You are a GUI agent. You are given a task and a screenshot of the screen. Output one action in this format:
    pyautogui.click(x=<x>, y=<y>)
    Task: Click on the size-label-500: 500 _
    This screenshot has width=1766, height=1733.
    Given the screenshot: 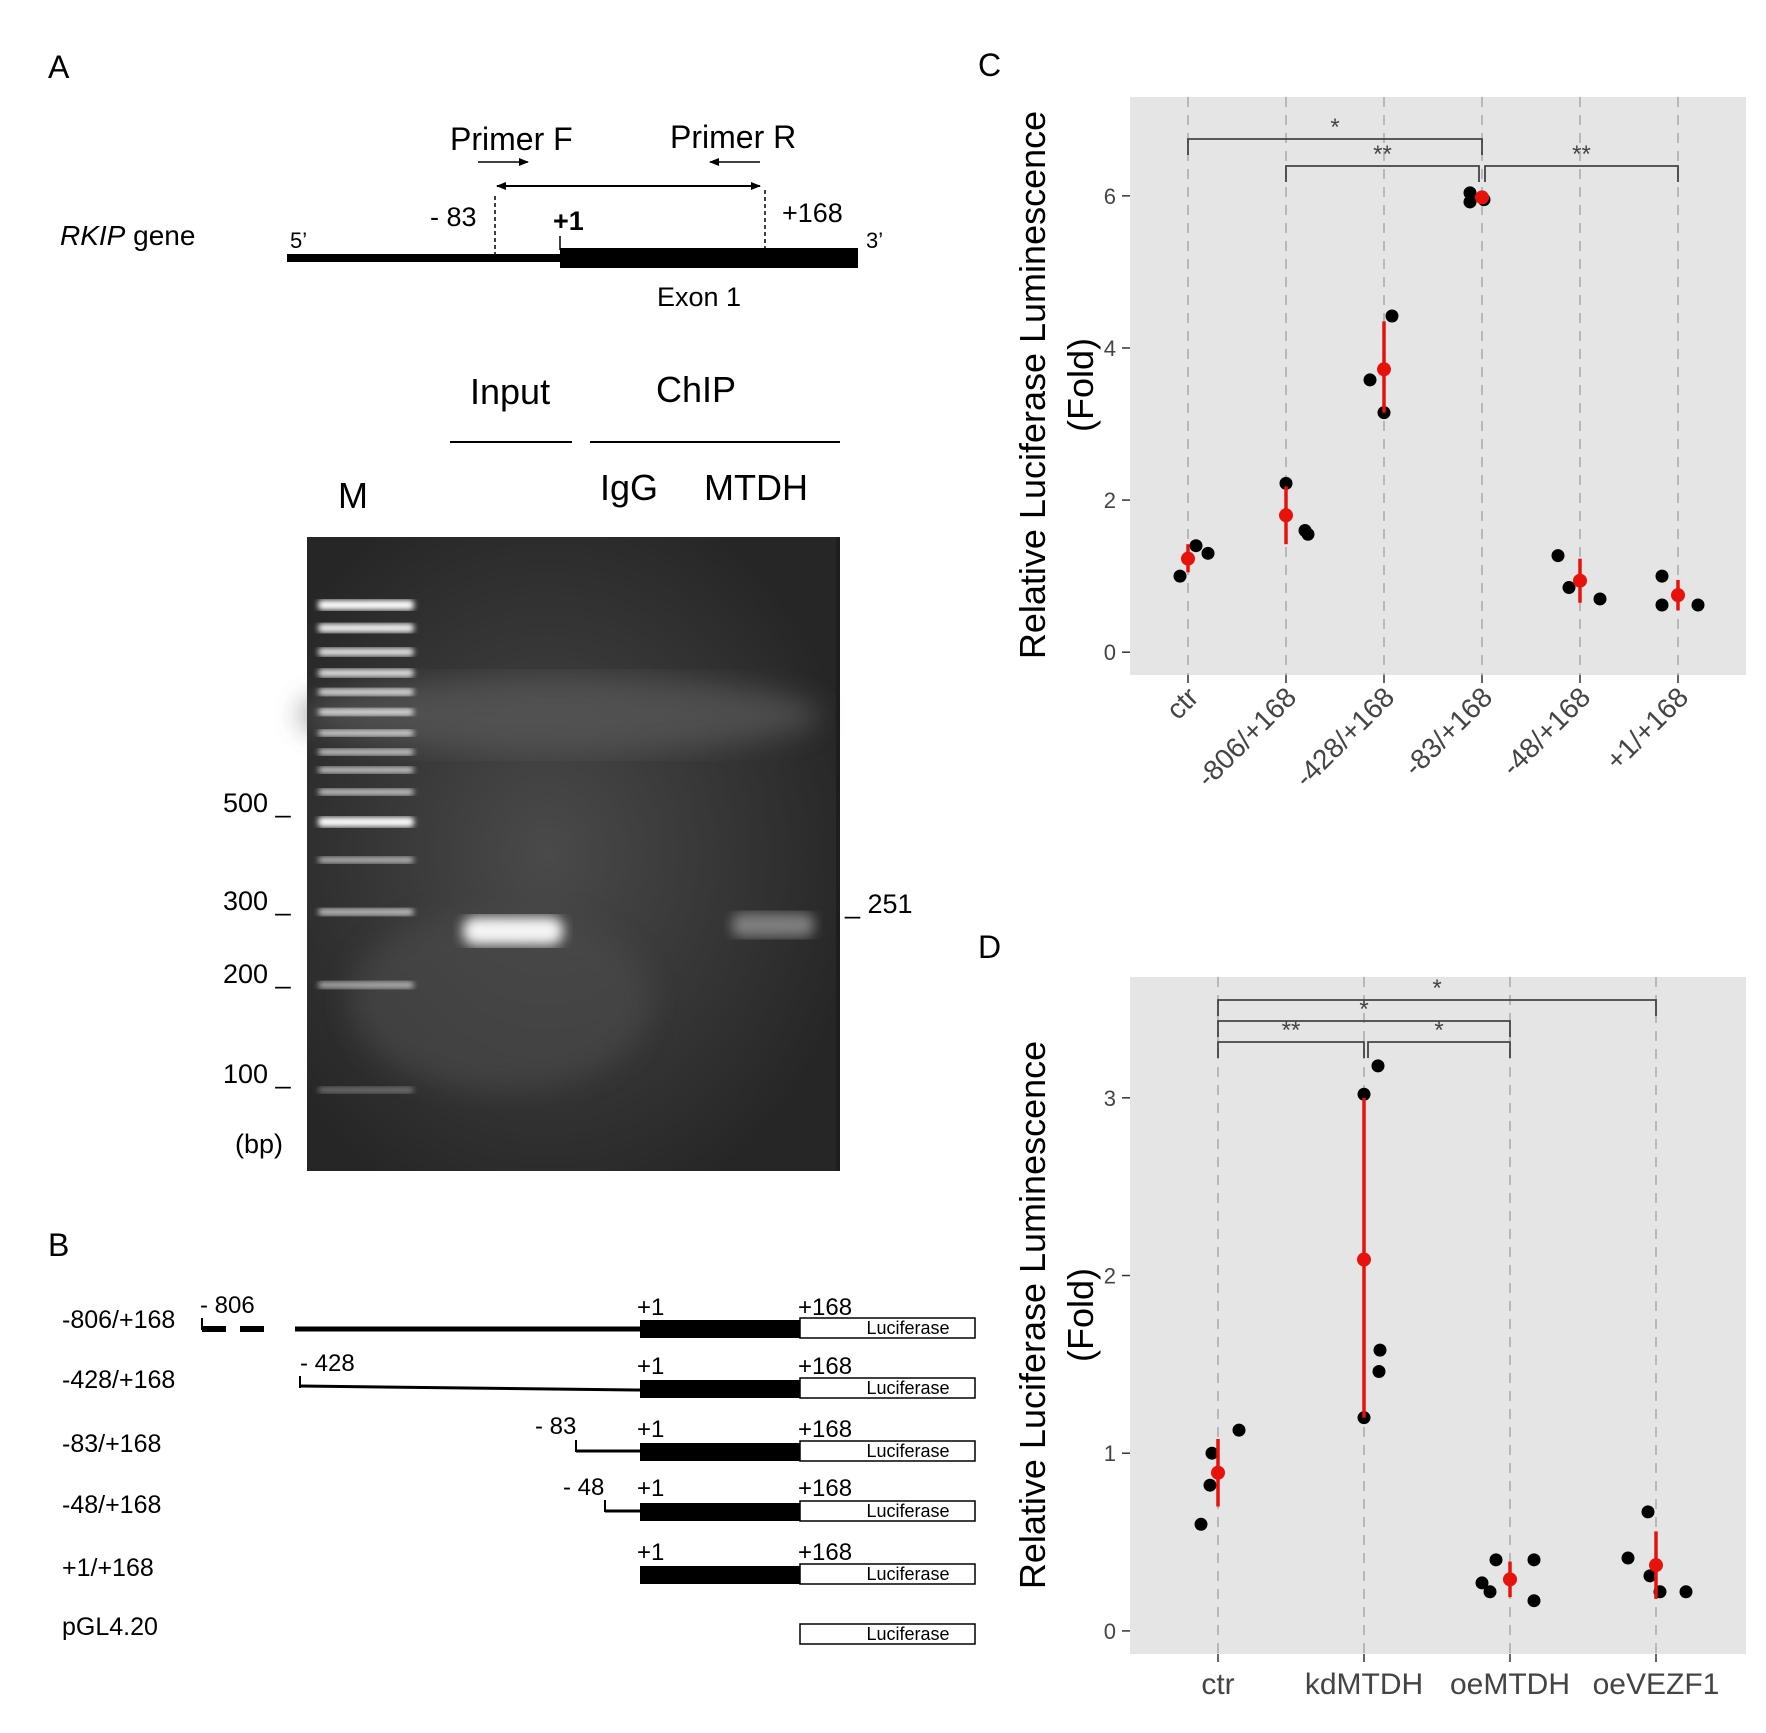 What is the action you would take?
    pyautogui.click(x=257, y=803)
    